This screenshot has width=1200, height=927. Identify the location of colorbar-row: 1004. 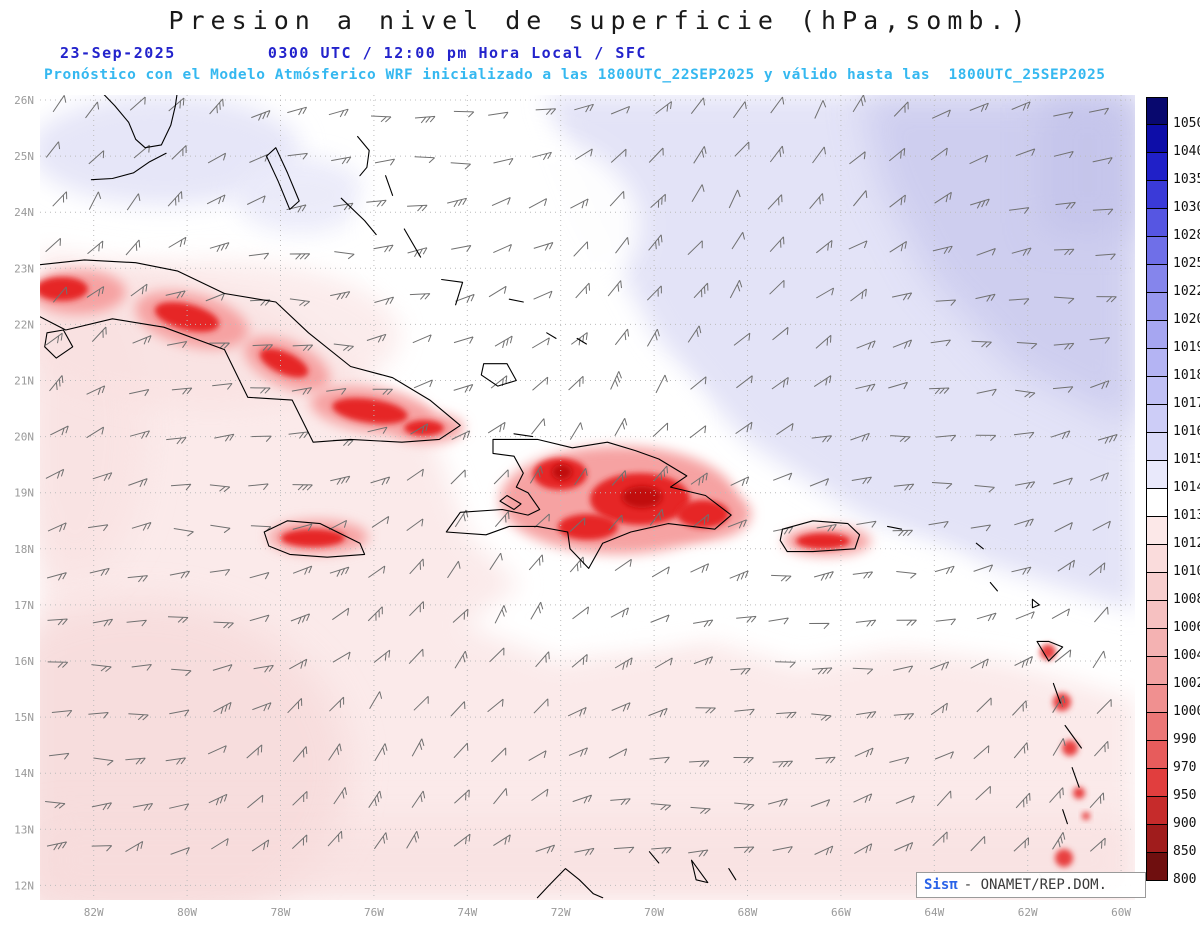
(1173, 645).